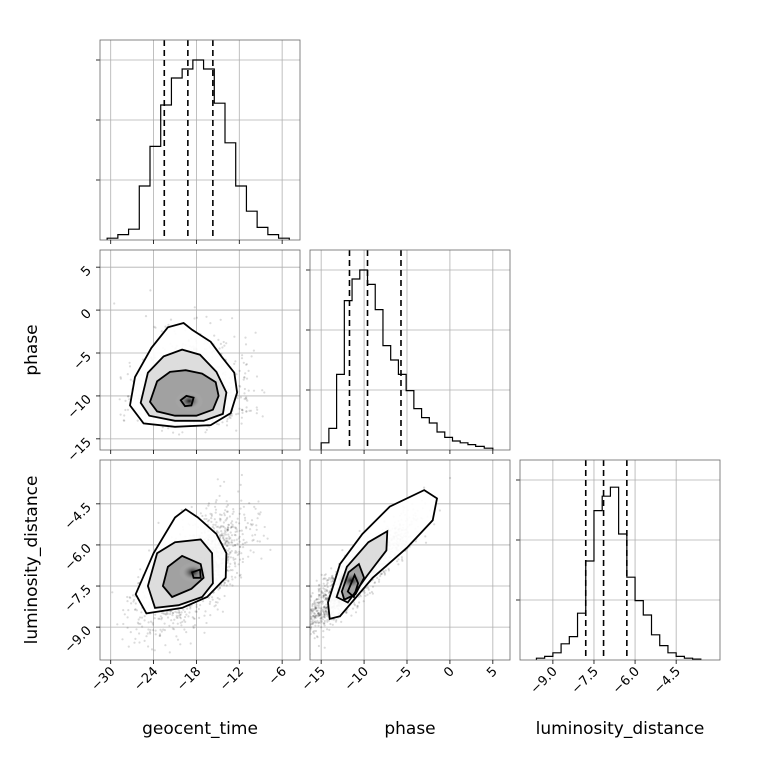 Image resolution: width=760 pixels, height=760 pixels. I want to click on x-tick-label: −18, so click(189, 679).